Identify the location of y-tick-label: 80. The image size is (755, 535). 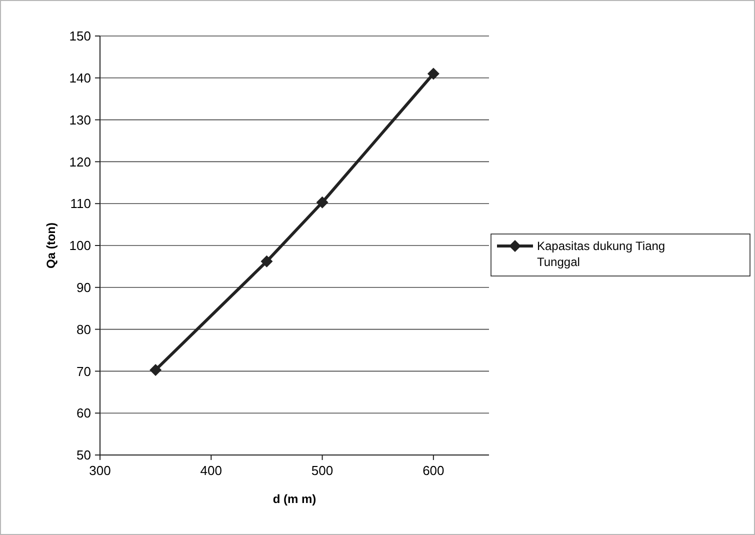
(83, 329).